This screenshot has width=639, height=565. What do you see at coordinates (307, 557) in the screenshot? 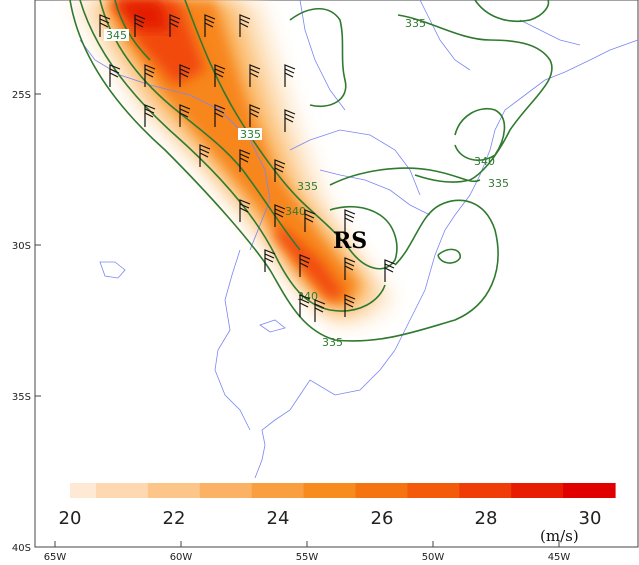
I see `x-tick-label: 55W` at bounding box center [307, 557].